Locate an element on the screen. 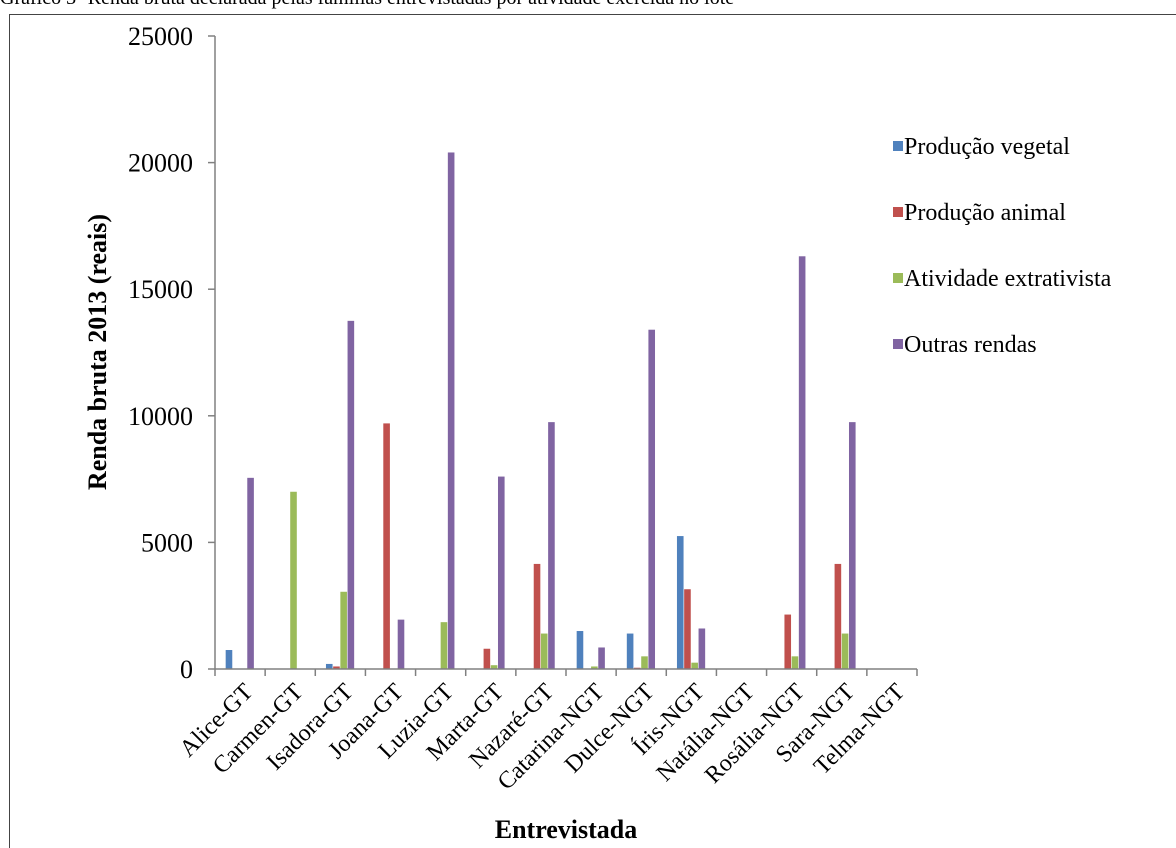 Image resolution: width=1176 pixels, height=848 pixels. y-tick-label: 10000 is located at coordinates (160, 416).